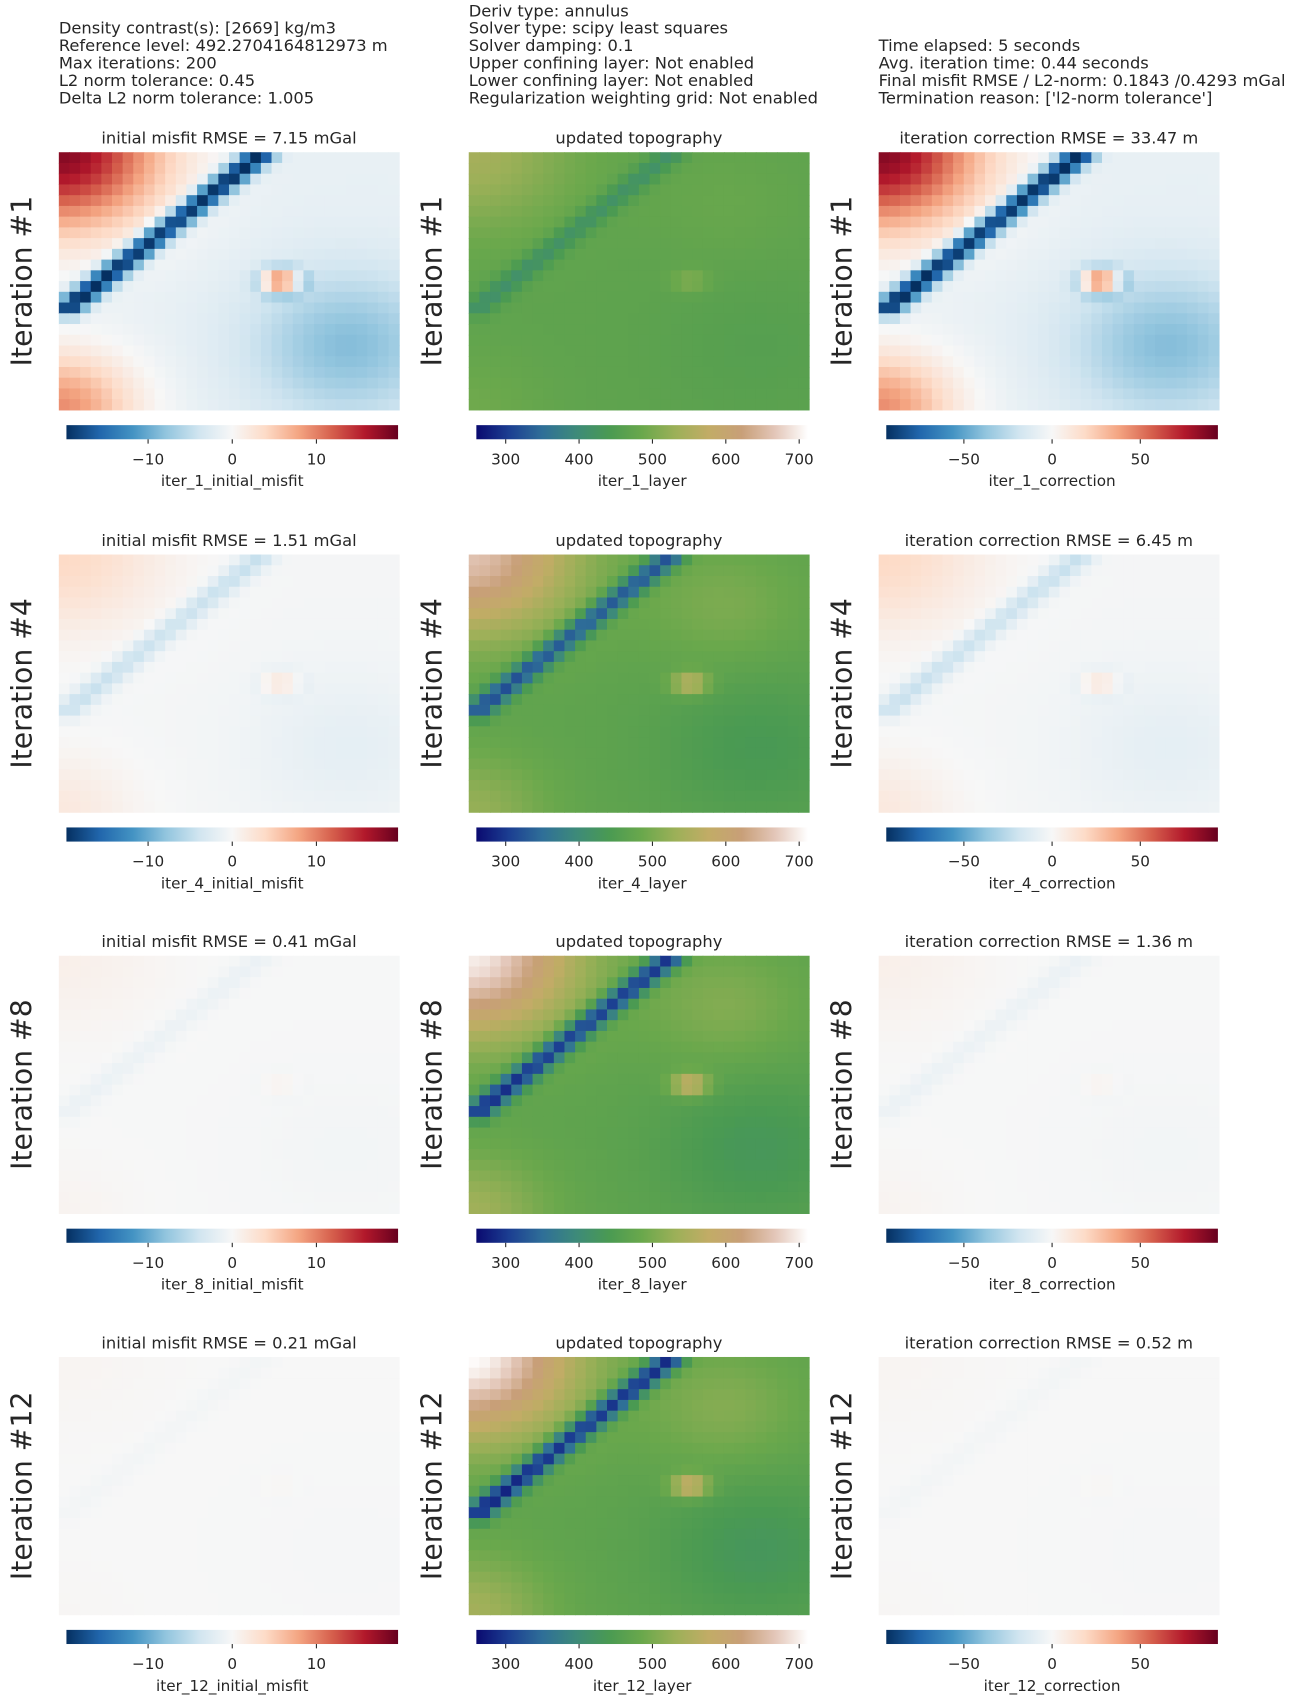  Describe the element at coordinates (1049, 540) in the screenshot. I see `panel-title: iteration correction RMSE = 6.45 m` at that location.